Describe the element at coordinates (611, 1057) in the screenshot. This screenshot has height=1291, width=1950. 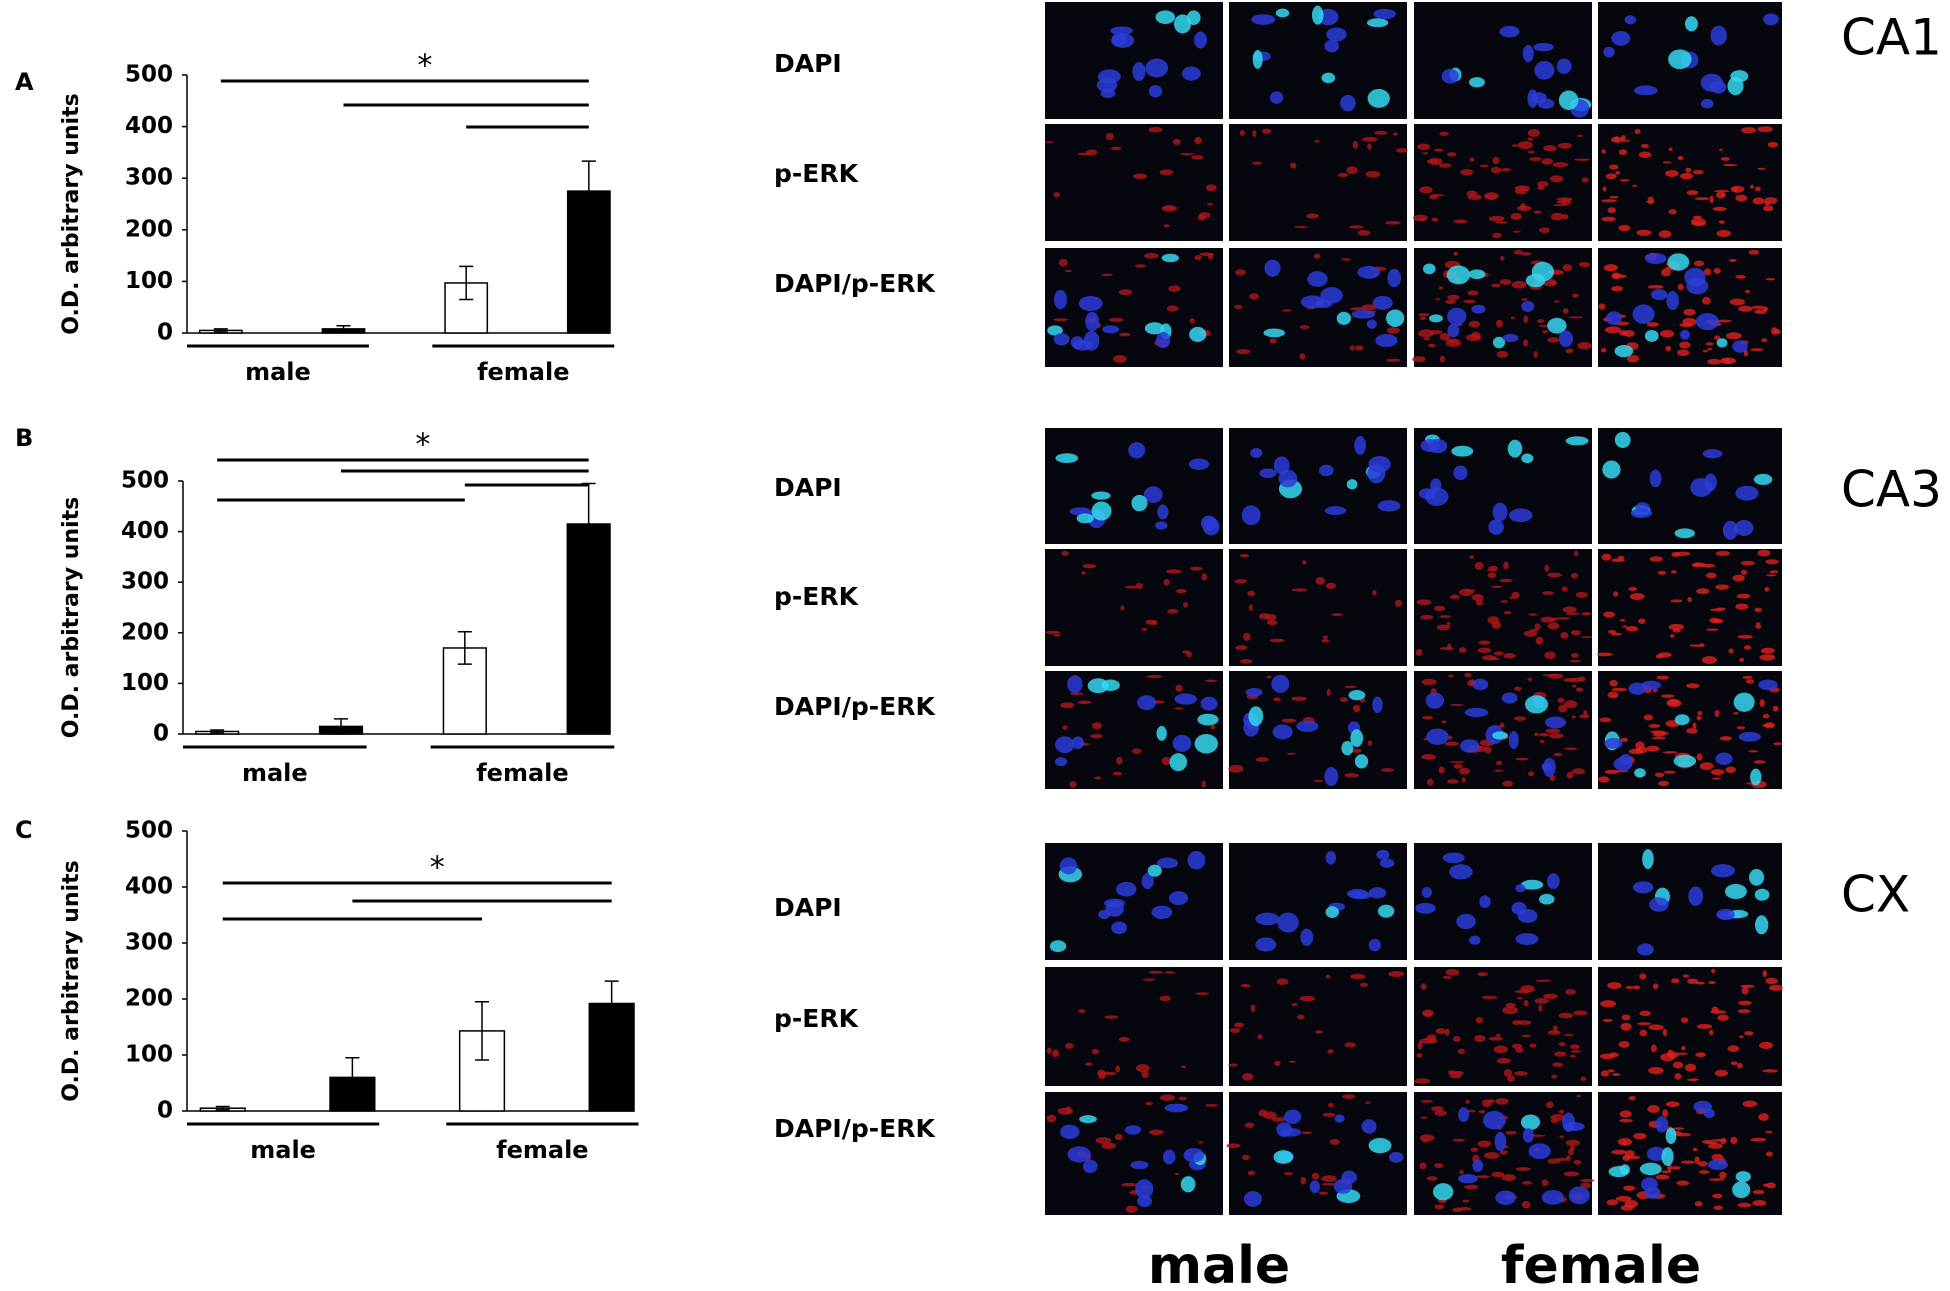
I see `bar` at that location.